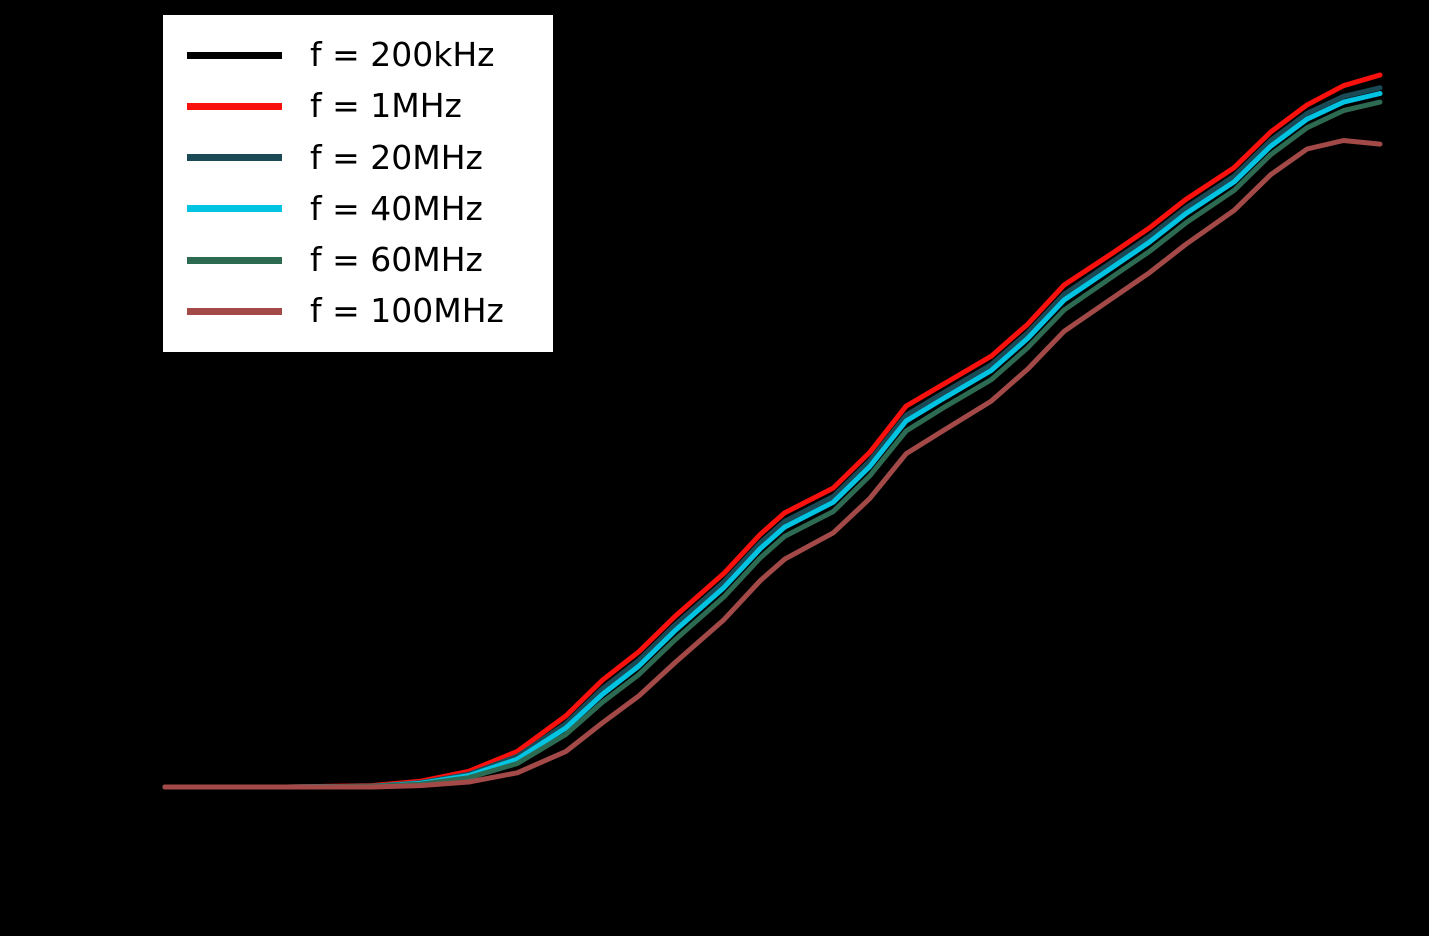 This screenshot has height=936, width=1429. Describe the element at coordinates (396, 157) in the screenshot. I see `legend-label-f-20MHz: f = 20MHz` at that location.